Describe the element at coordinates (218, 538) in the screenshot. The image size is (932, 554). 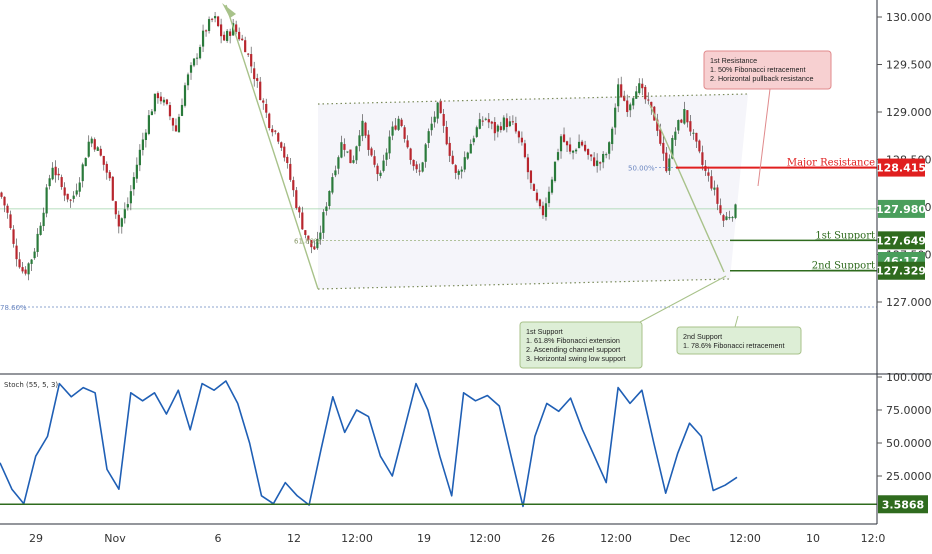
I see `time-axis-tick-label: 6` at that location.